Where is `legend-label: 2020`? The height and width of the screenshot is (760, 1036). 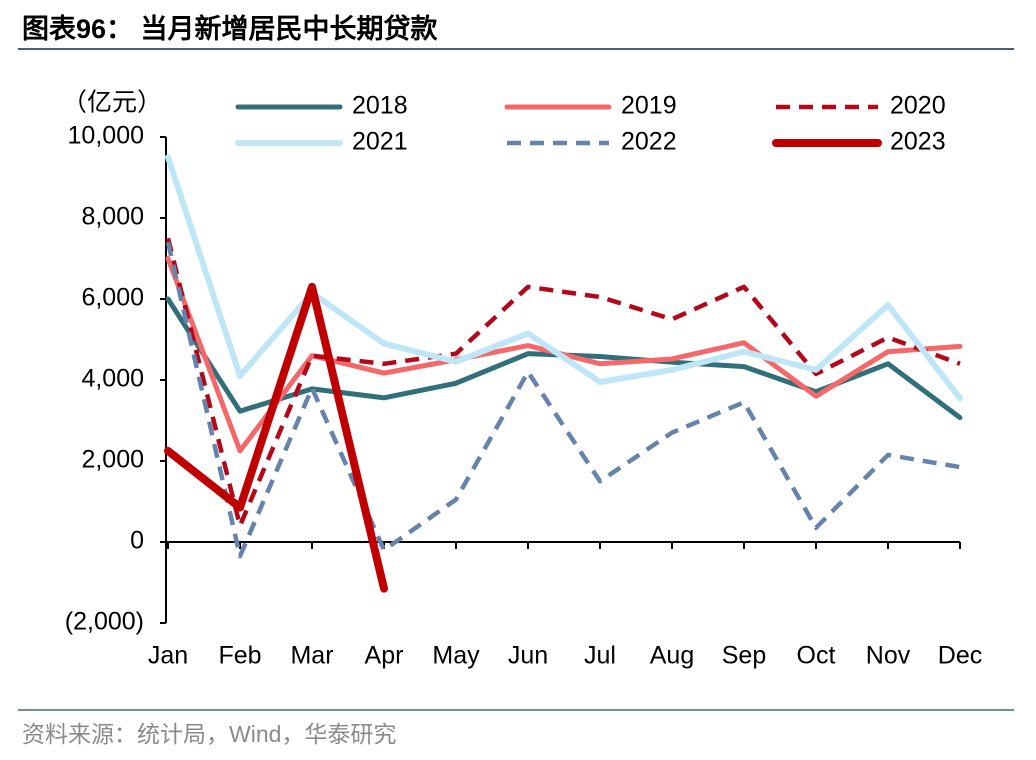
legend-label: 2020 is located at coordinates (918, 106).